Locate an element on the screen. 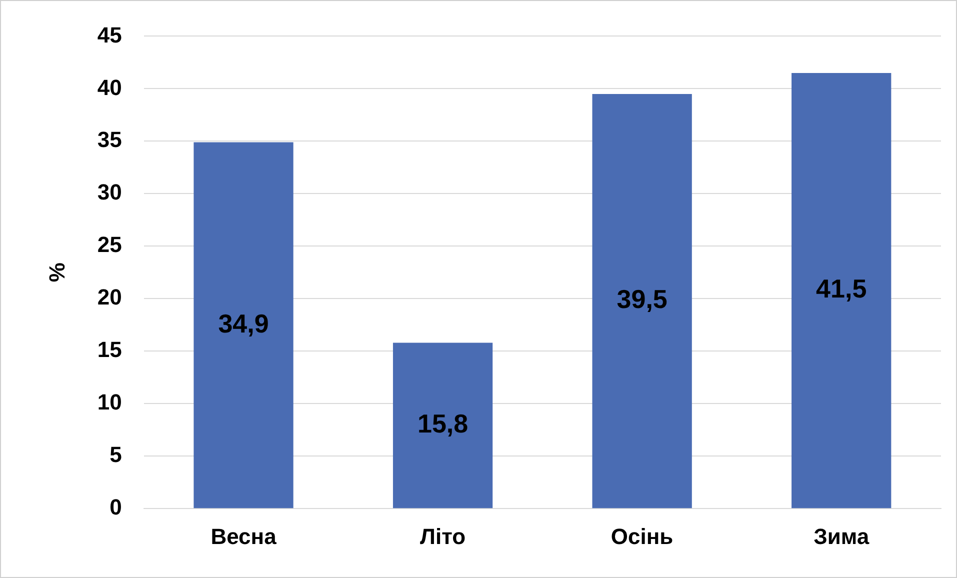 The height and width of the screenshot is (578, 957). x-tick-label: Весна is located at coordinates (244, 536).